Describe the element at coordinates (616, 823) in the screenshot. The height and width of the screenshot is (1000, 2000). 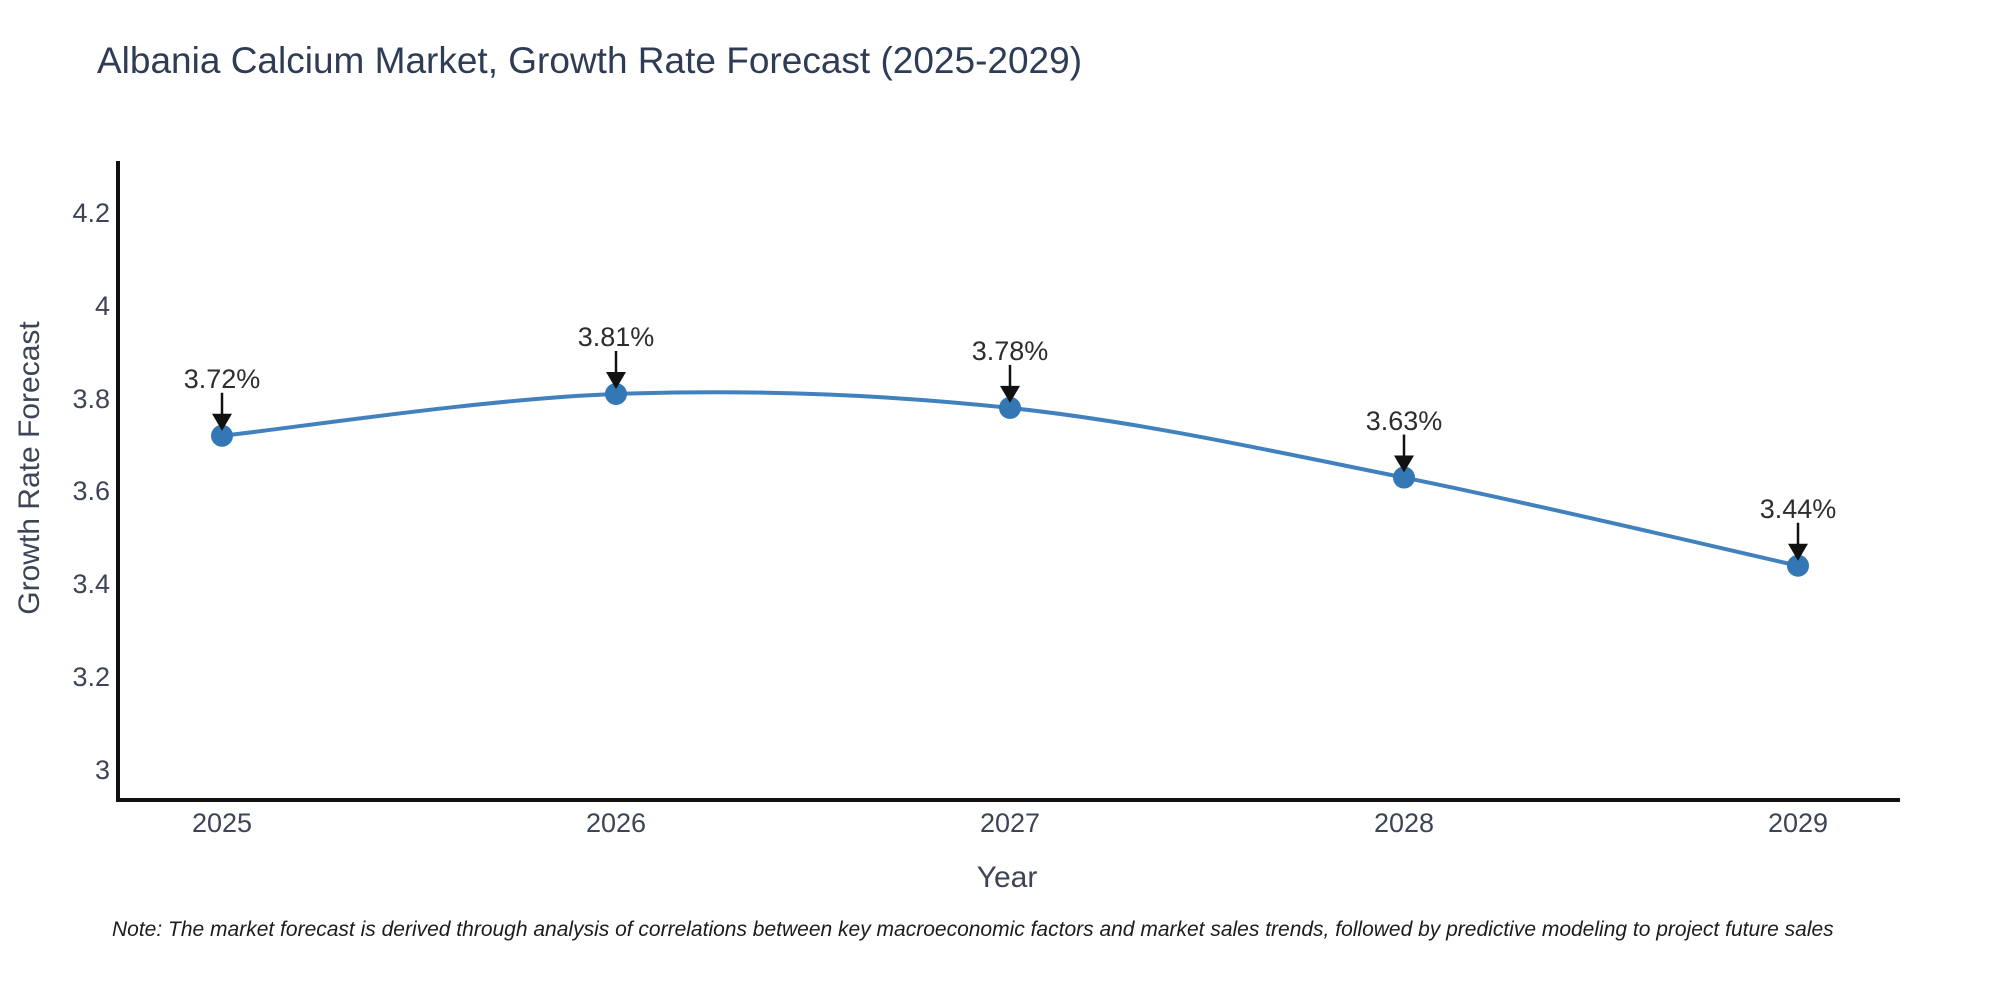
I see `x-tick-label: 2026` at that location.